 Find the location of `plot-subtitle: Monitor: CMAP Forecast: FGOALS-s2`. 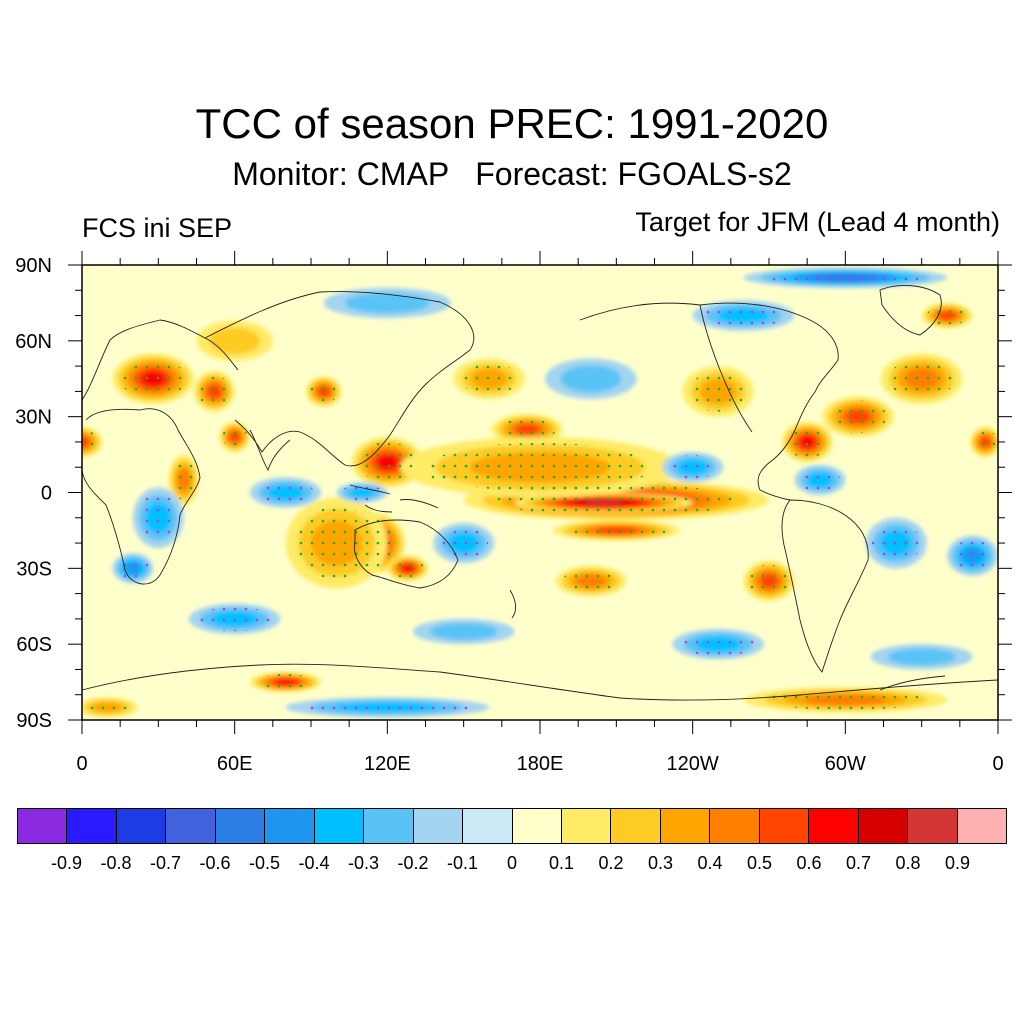

plot-subtitle: Monitor: CMAP Forecast: FGOALS-s2 is located at coordinates (512, 174).